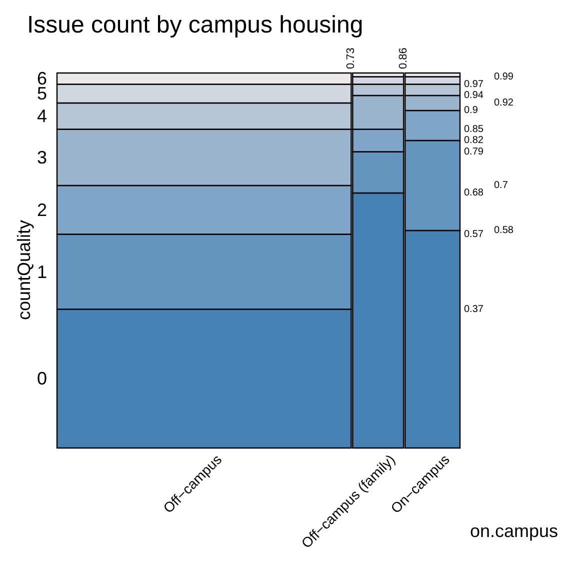 The height and width of the screenshot is (566, 585). Describe the element at coordinates (474, 309) in the screenshot. I see `y-tick-label: 0.37` at that location.